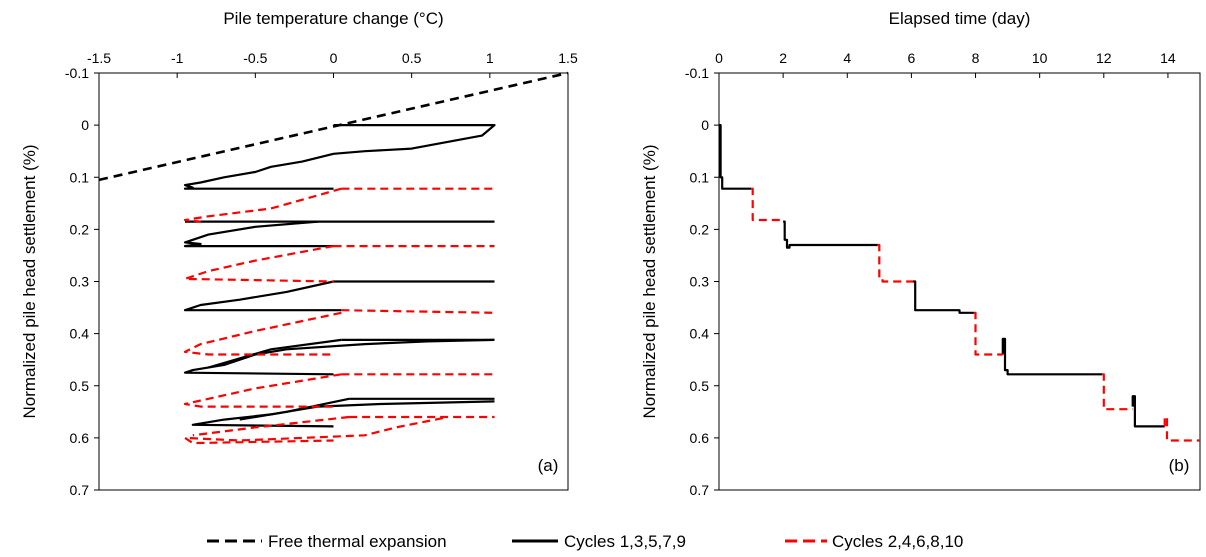 This screenshot has height=557, width=1206. Describe the element at coordinates (80, 490) in the screenshot. I see `panel-a-y-tick-label: 0.7` at that location.